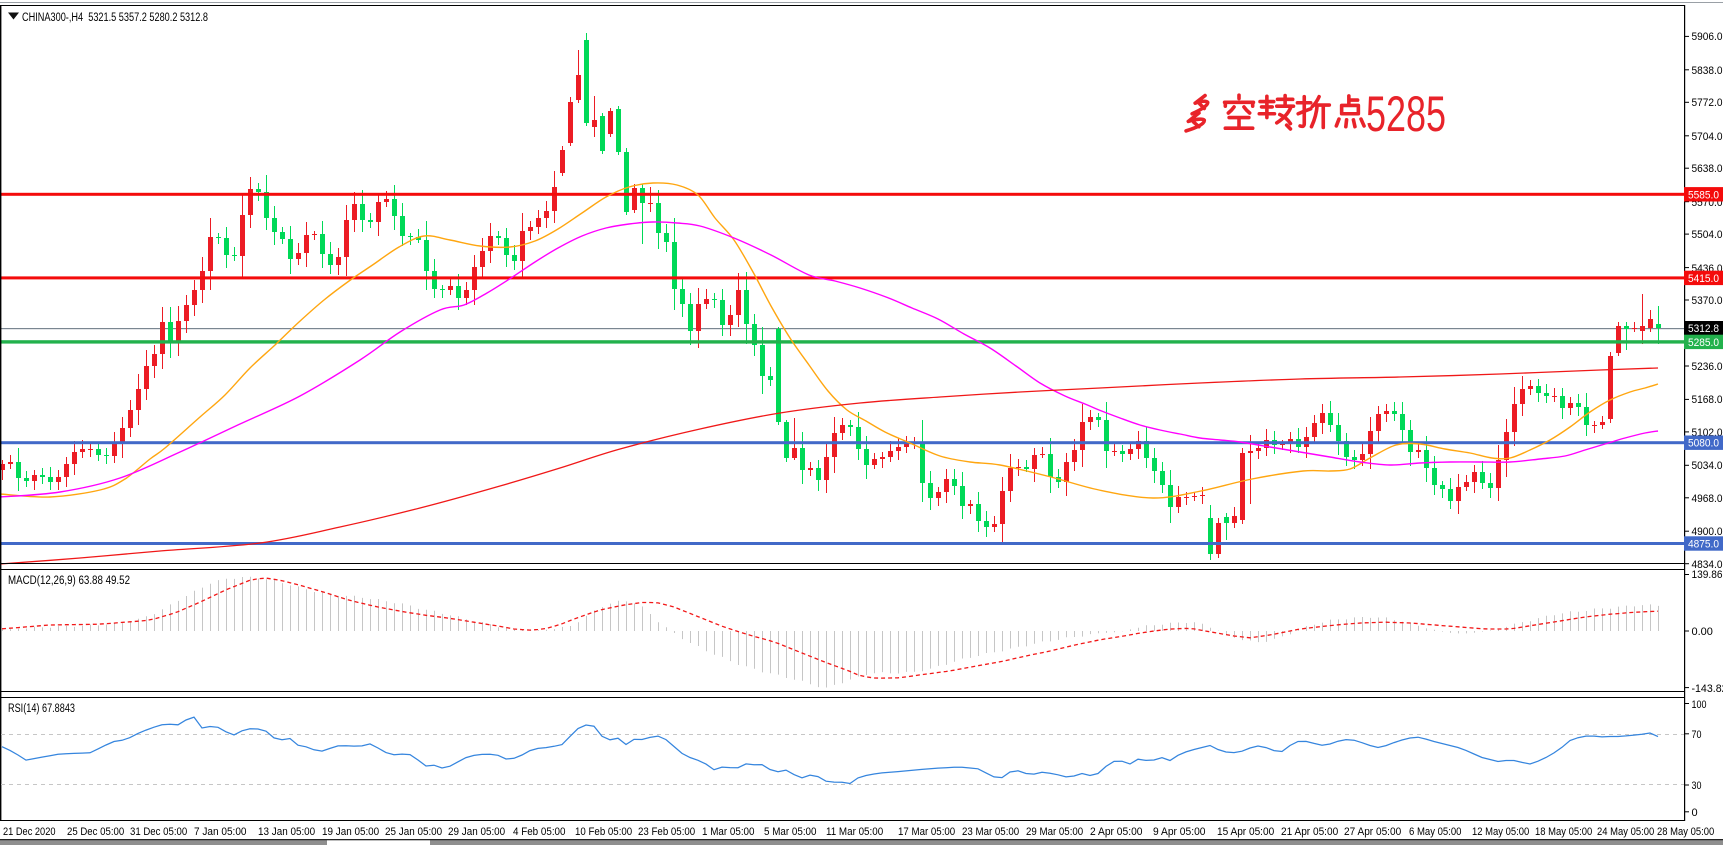 The height and width of the screenshot is (845, 1723). I want to click on svg-text: 31 Dec 05:00, so click(158, 832).